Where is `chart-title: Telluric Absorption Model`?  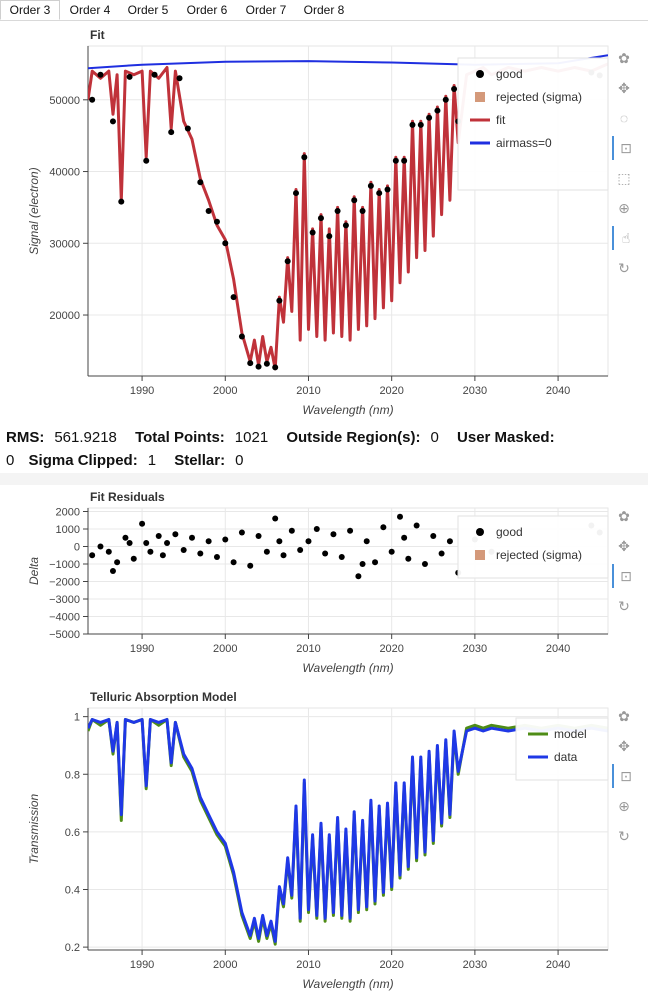 chart-title: Telluric Absorption Model is located at coordinates (163, 697).